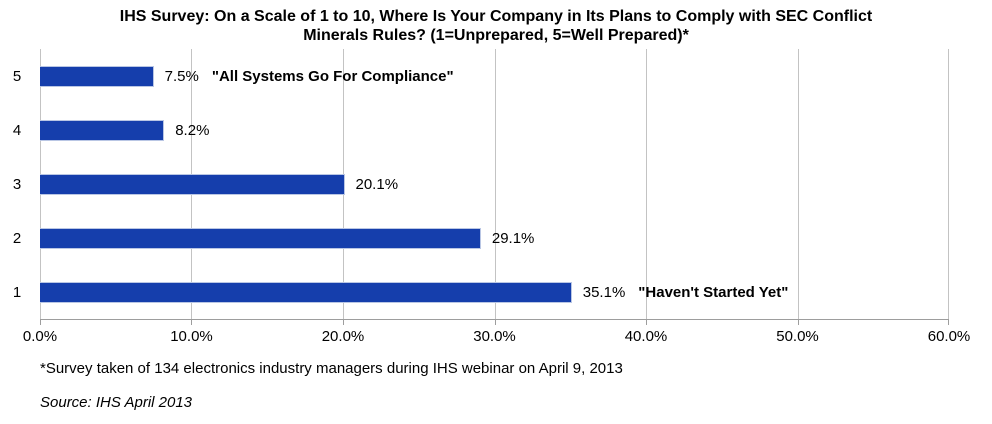 This screenshot has height=424, width=992. What do you see at coordinates (481, 184) in the screenshot?
I see `bar-row: 3 20.1%` at bounding box center [481, 184].